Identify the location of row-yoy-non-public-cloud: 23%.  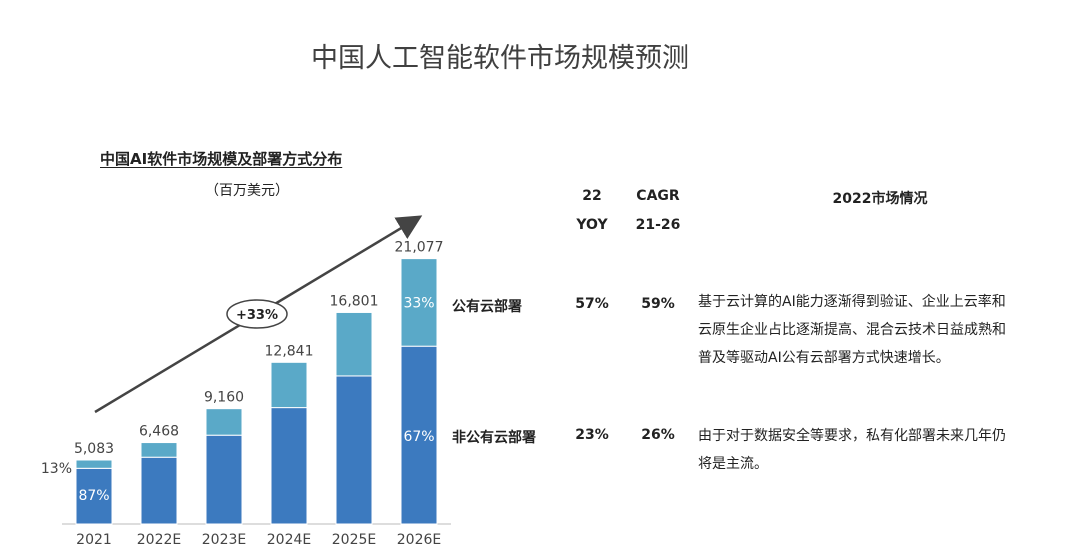
(592, 435).